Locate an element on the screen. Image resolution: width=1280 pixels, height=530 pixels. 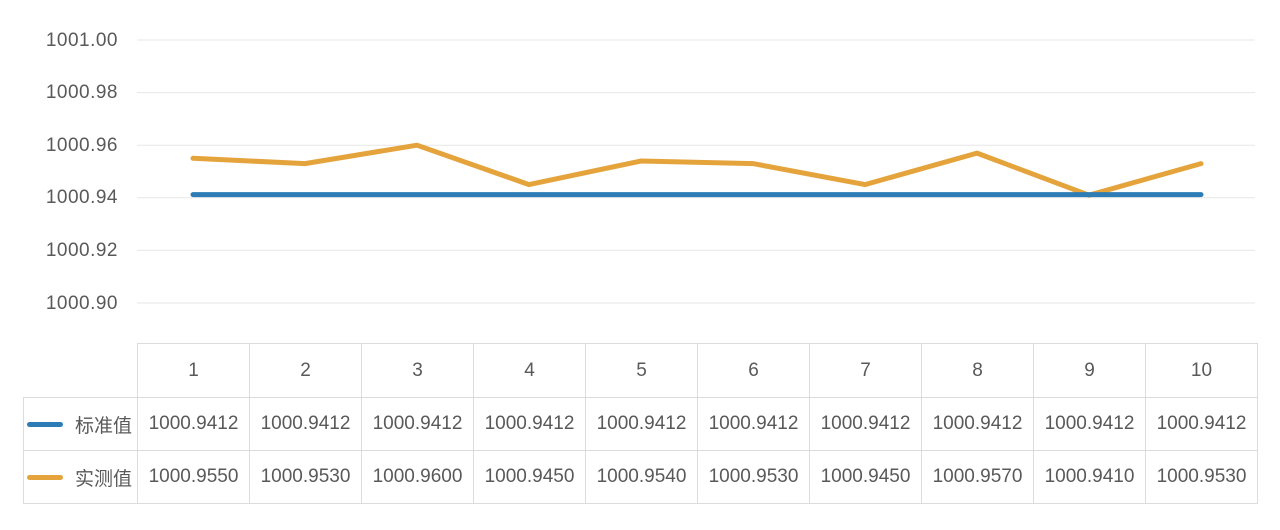
y-axis-tick-label: 1000.90 is located at coordinates (81, 303).